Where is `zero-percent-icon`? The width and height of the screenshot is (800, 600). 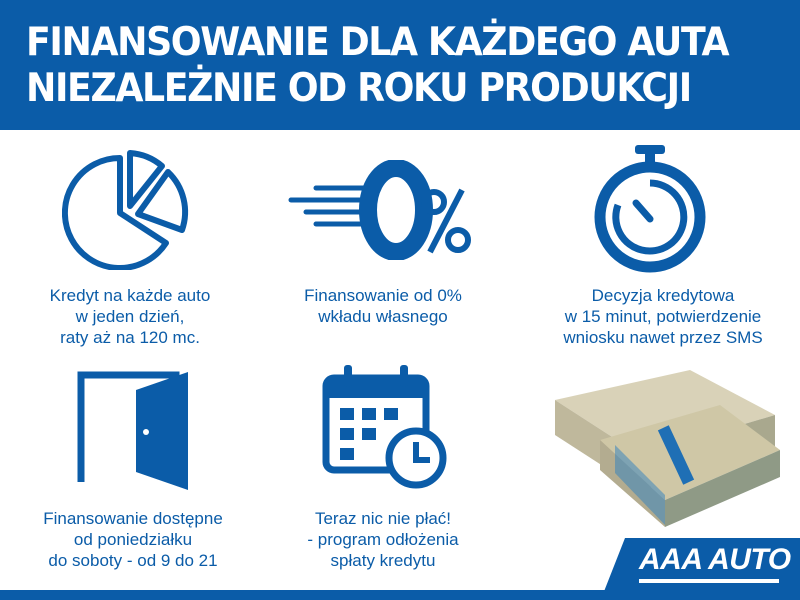 zero-percent-icon is located at coordinates (379, 210).